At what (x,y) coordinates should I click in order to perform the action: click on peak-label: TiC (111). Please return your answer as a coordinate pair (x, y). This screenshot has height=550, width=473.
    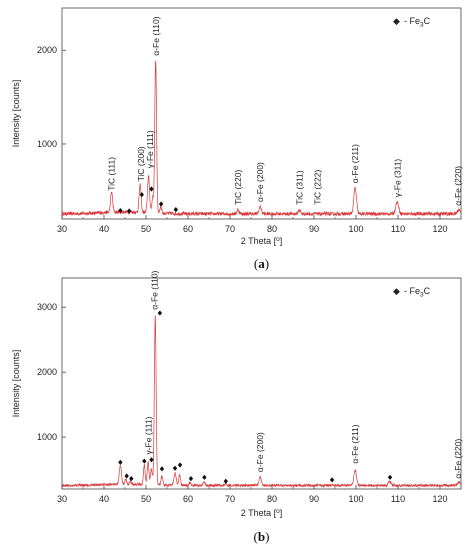
    Looking at the image, I should click on (112, 174).